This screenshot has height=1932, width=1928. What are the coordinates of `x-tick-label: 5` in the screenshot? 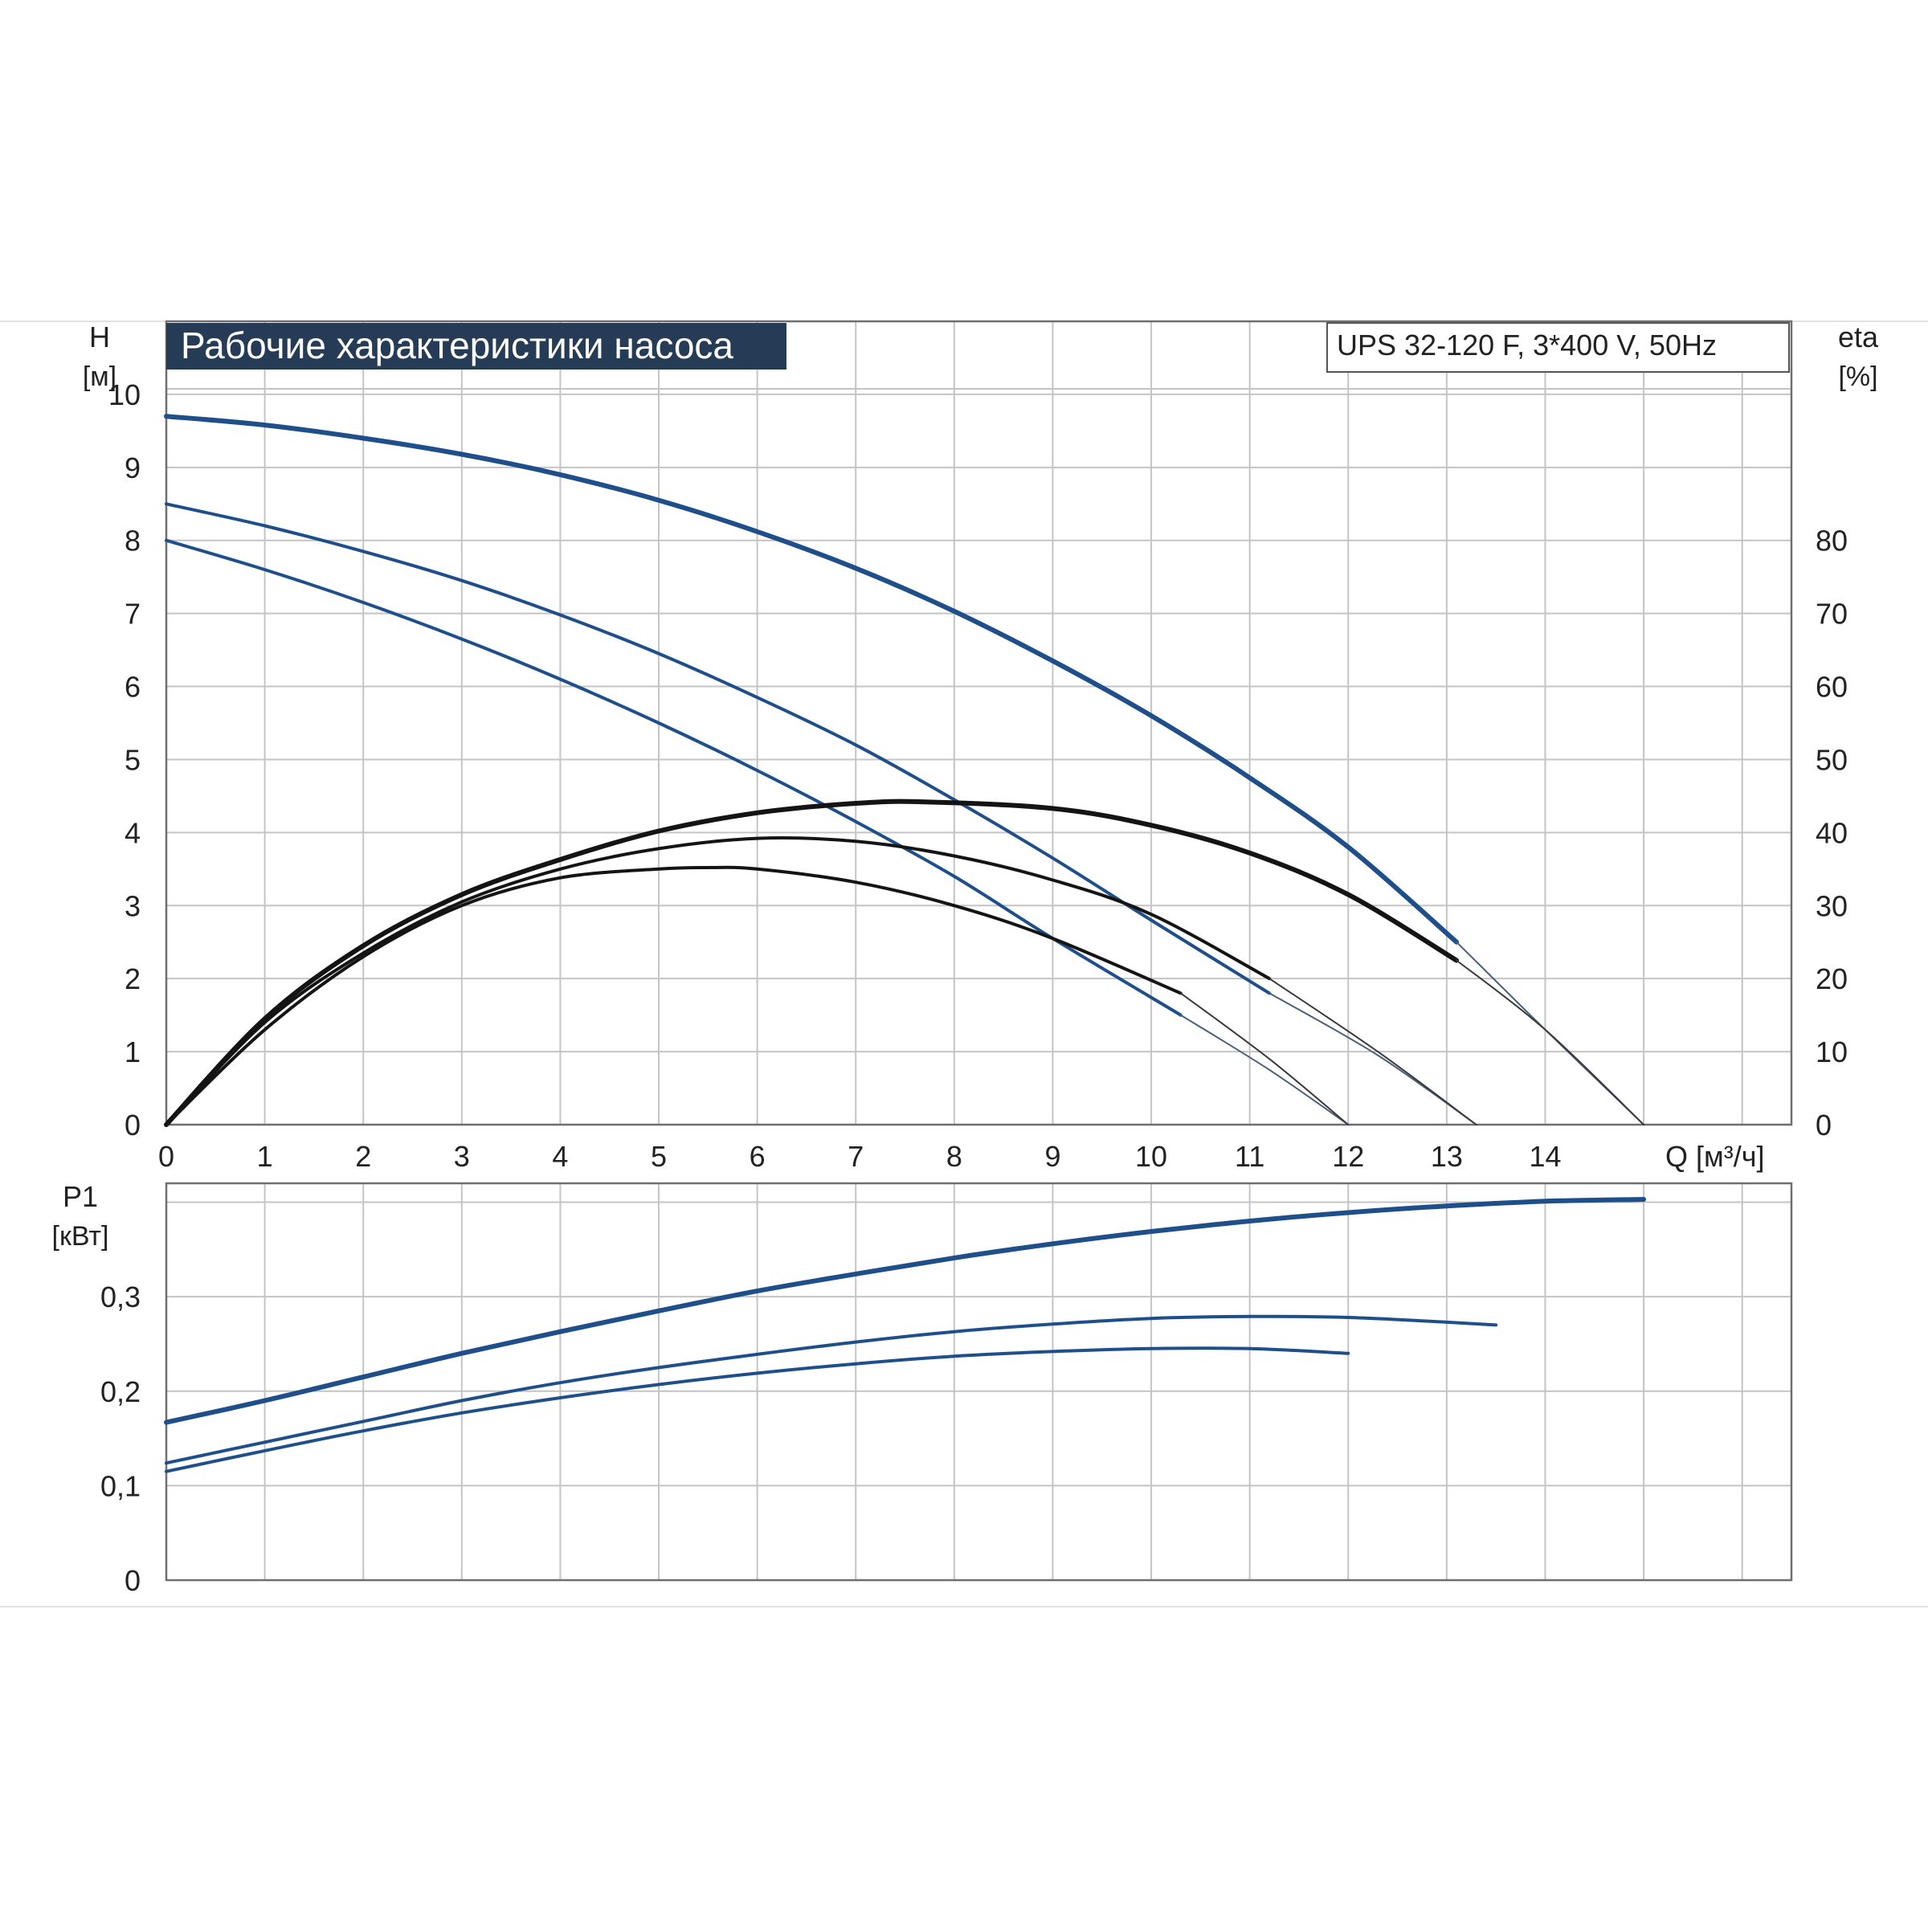 It's located at (659, 1156).